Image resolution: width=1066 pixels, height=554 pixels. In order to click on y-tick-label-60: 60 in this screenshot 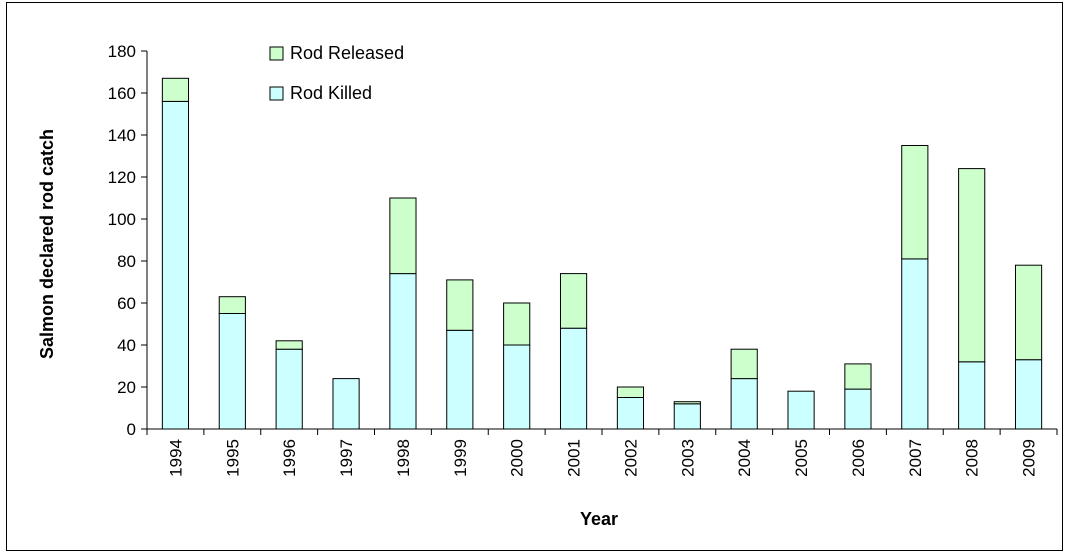, I will do `click(126, 303)`.